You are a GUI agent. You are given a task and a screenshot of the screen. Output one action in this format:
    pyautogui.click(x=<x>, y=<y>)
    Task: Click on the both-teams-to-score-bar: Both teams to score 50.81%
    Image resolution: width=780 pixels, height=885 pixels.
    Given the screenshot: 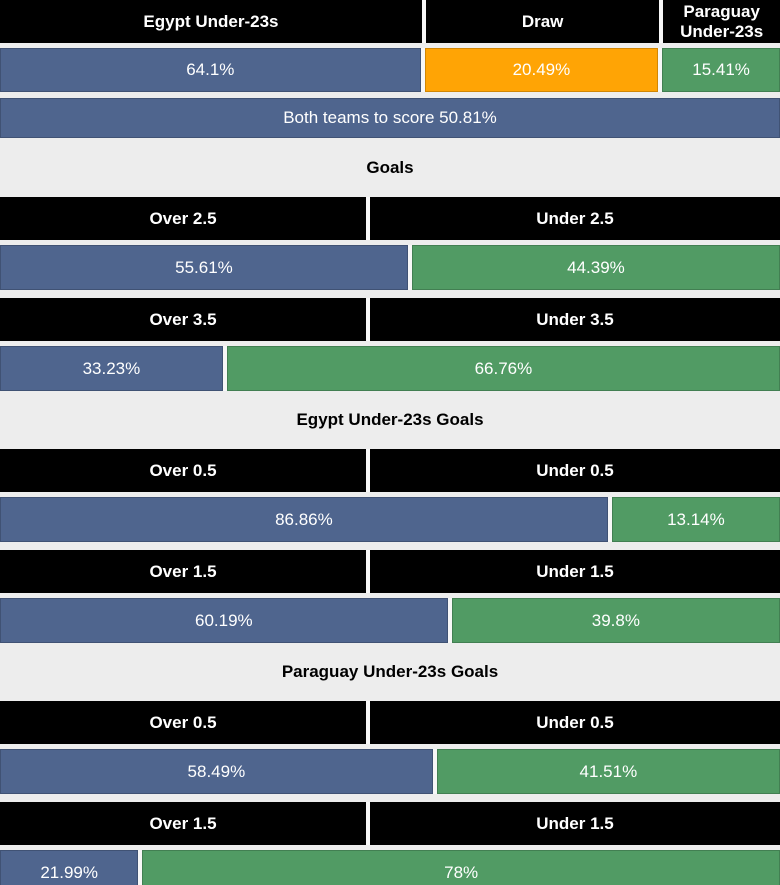 What is the action you would take?
    pyautogui.click(x=390, y=118)
    